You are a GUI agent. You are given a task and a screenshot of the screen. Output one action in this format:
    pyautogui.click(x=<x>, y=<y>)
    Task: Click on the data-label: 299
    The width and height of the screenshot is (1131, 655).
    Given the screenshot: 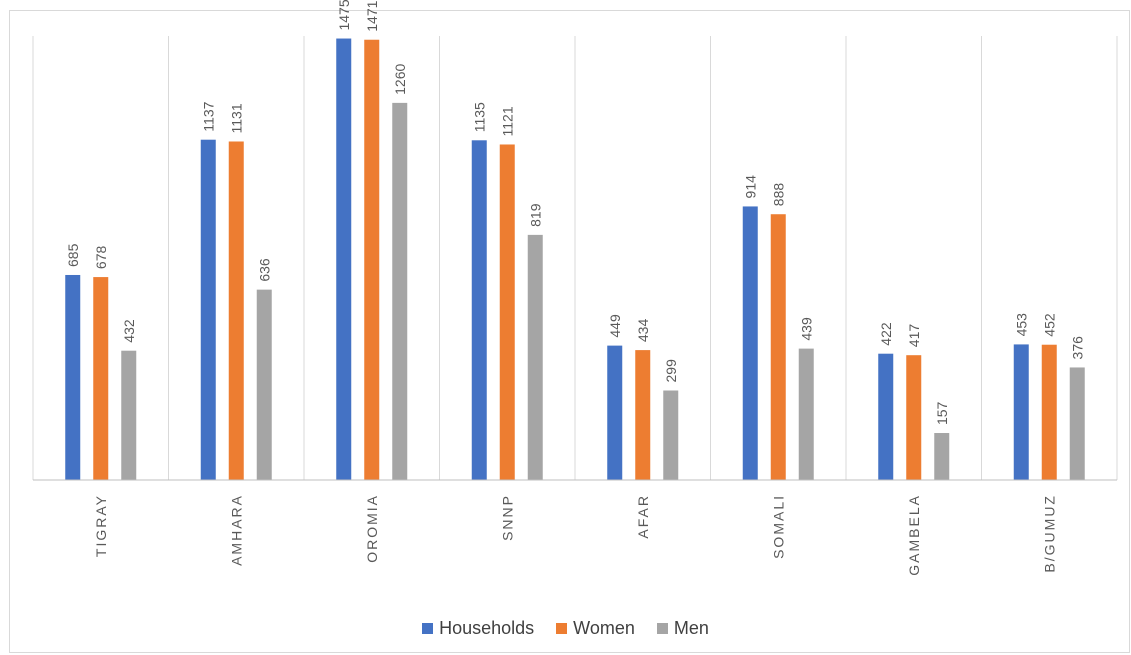 What is the action you would take?
    pyautogui.click(x=671, y=371)
    